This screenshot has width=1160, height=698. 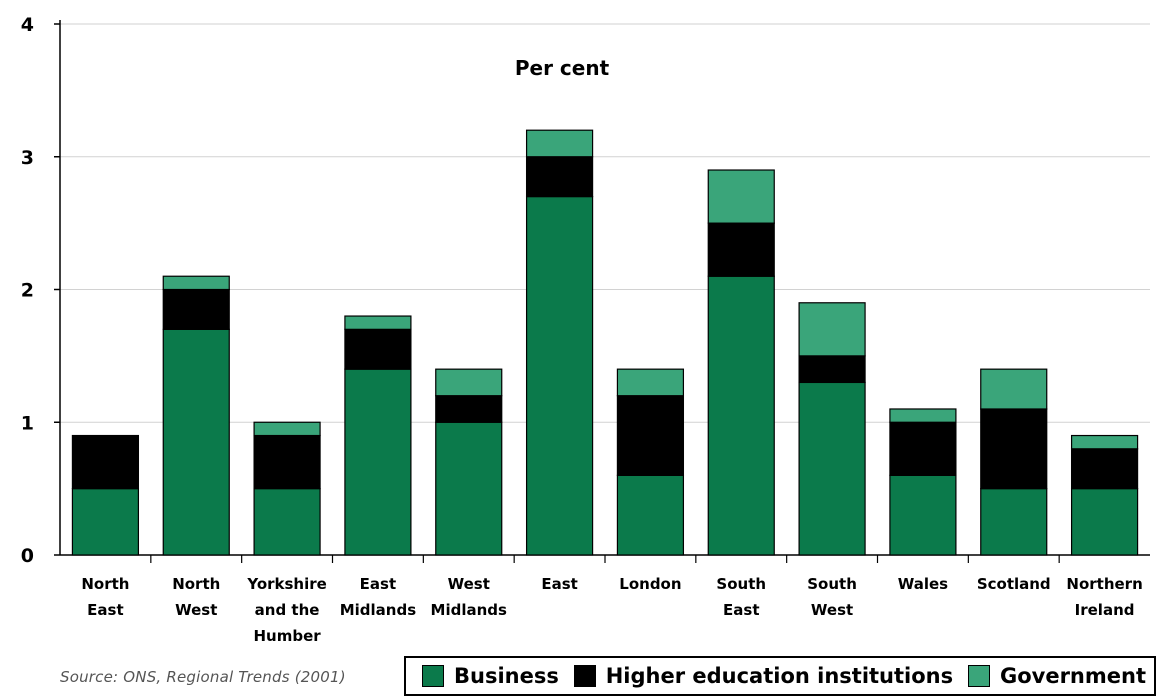 I want to click on y-tick-label: 0, so click(x=27, y=556).